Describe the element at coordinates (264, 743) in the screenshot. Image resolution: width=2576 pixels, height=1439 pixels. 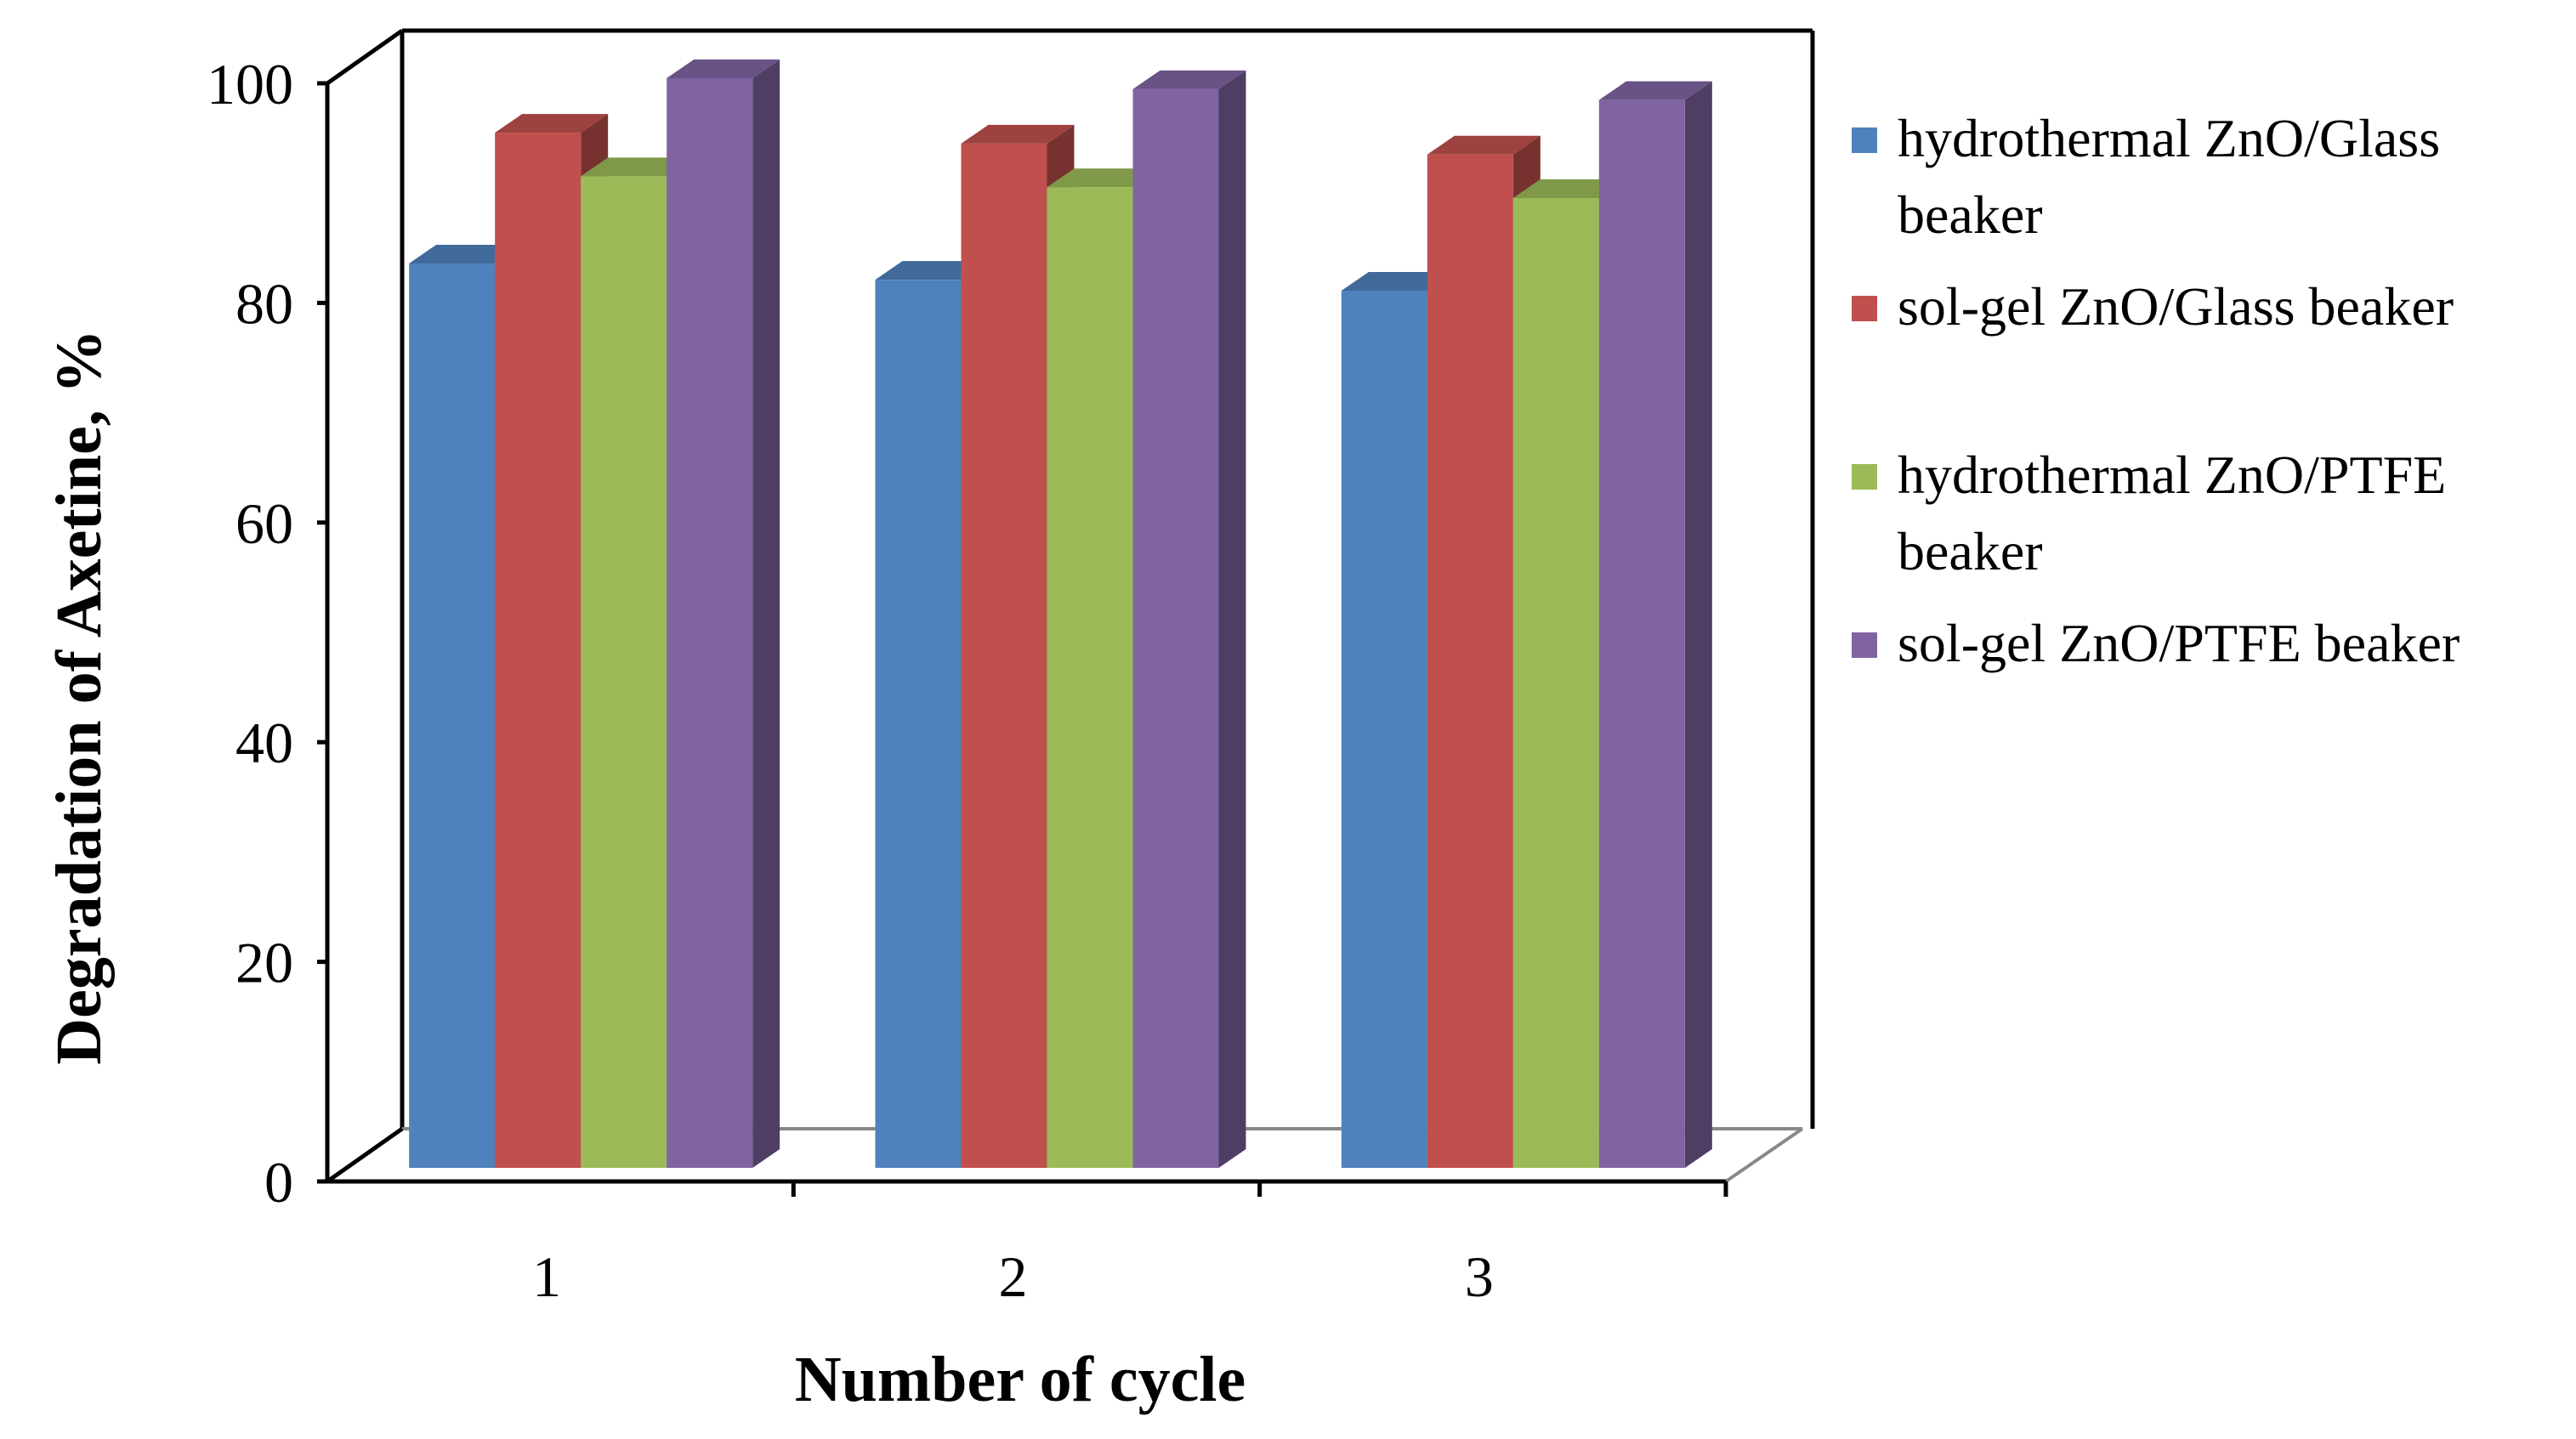
I see `y-tick-label: 40` at that location.